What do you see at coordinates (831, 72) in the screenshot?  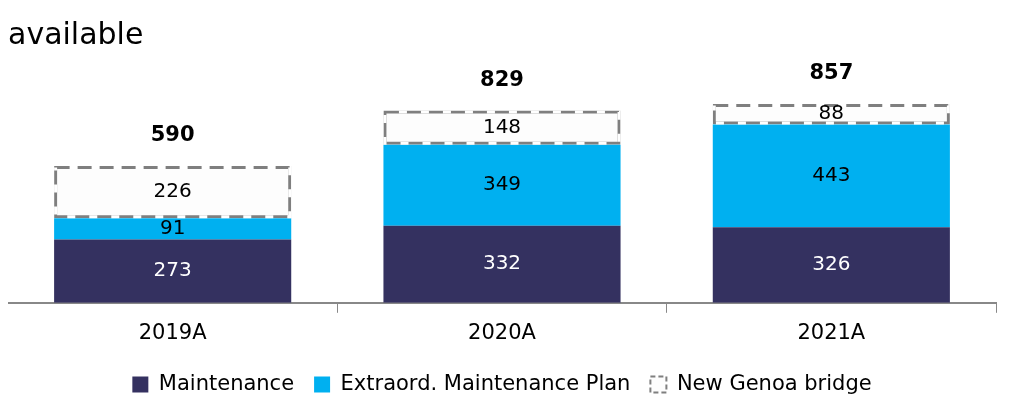 I see `total-label: 857` at bounding box center [831, 72].